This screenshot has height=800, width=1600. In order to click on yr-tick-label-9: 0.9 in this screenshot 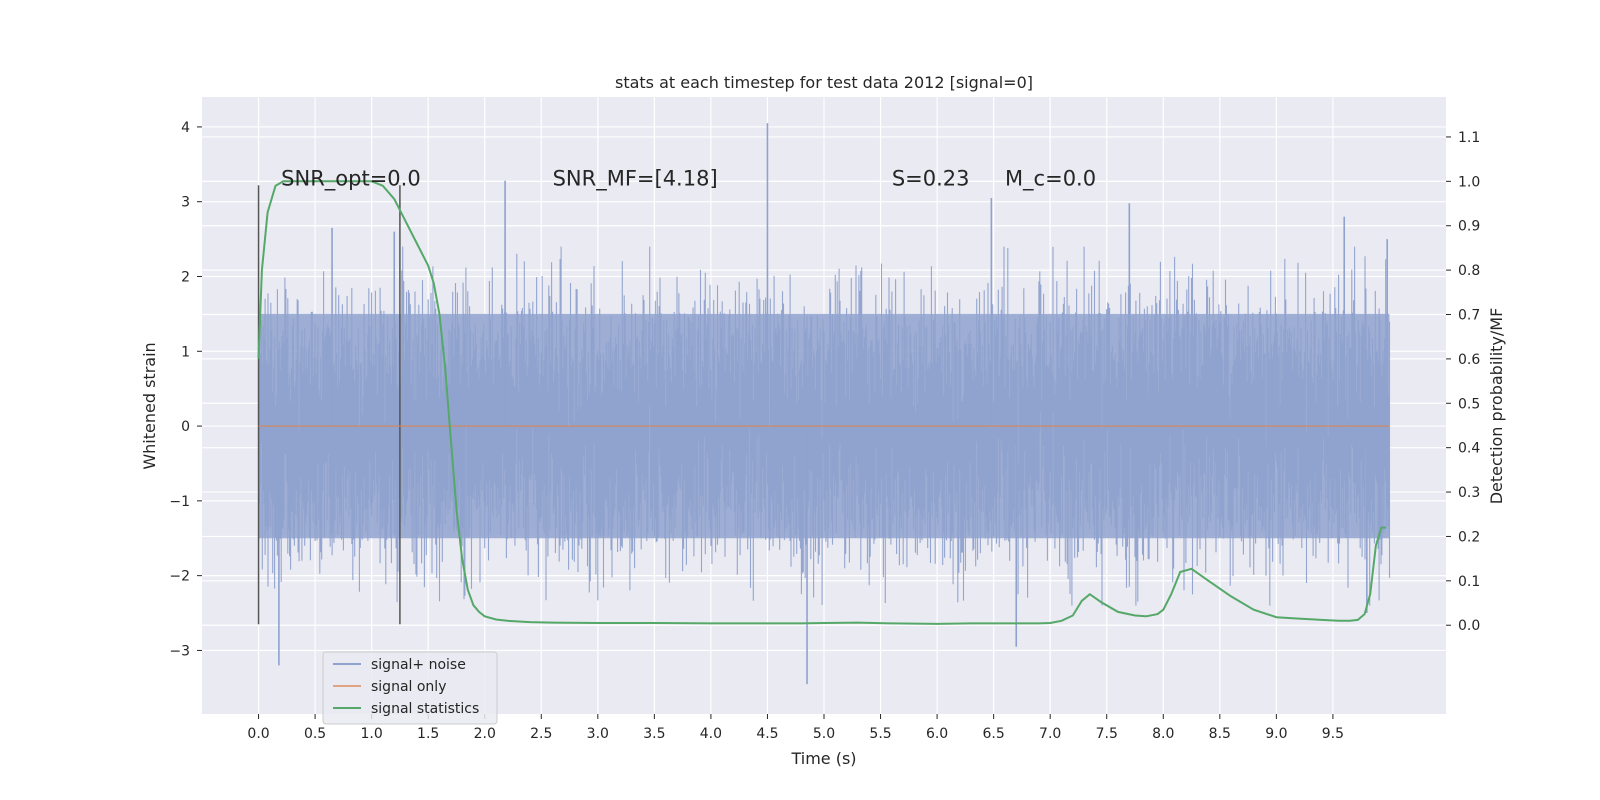, I will do `click(1469, 227)`.